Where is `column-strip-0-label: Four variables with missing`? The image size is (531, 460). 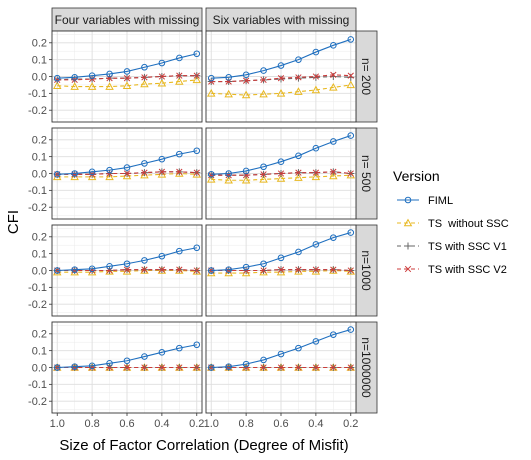 column-strip-0-label: Four variables with missing is located at coordinates (127, 20).